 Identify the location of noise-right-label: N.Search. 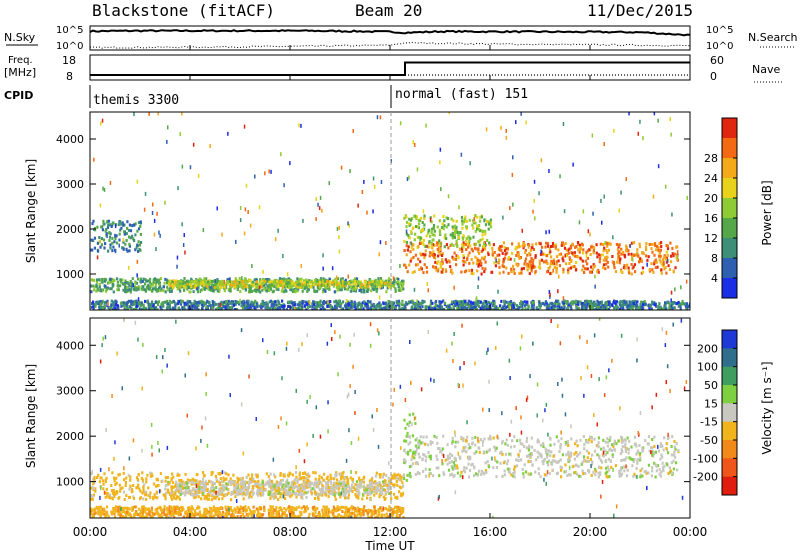
(773, 37).